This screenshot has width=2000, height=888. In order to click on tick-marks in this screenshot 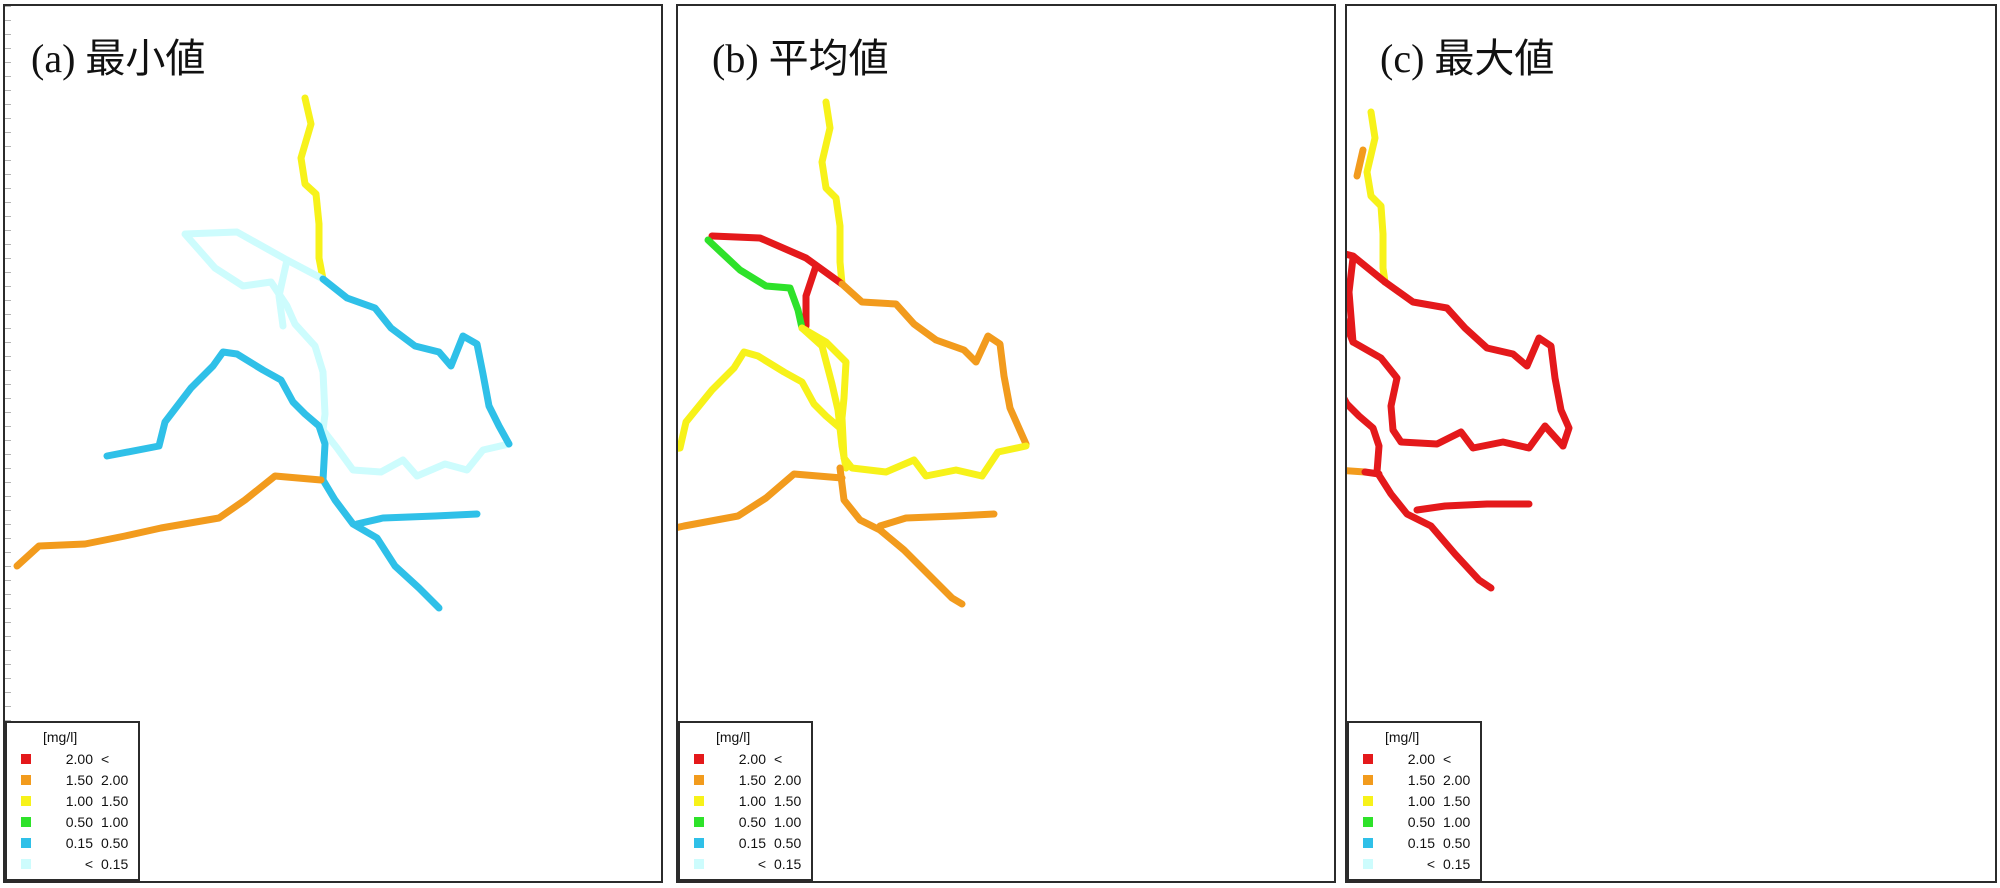, I will do `click(8, 443)`.